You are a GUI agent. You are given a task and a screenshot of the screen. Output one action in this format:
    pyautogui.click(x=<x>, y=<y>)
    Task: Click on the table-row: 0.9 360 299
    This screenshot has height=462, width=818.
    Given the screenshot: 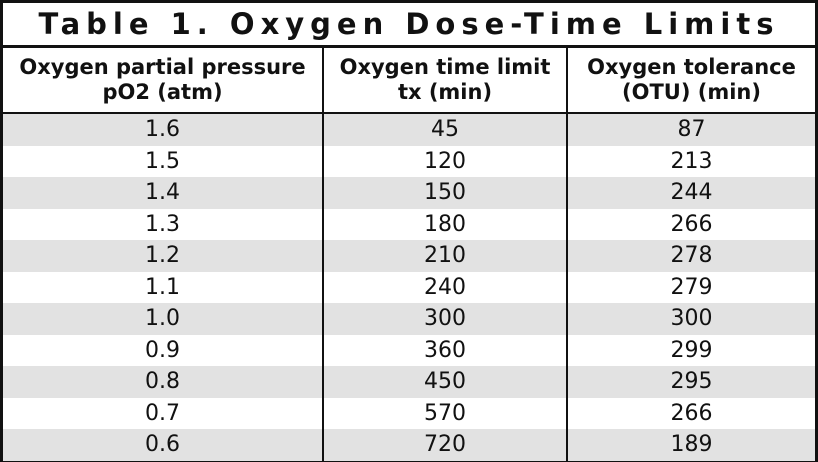 What is the action you would take?
    pyautogui.click(x=409, y=350)
    